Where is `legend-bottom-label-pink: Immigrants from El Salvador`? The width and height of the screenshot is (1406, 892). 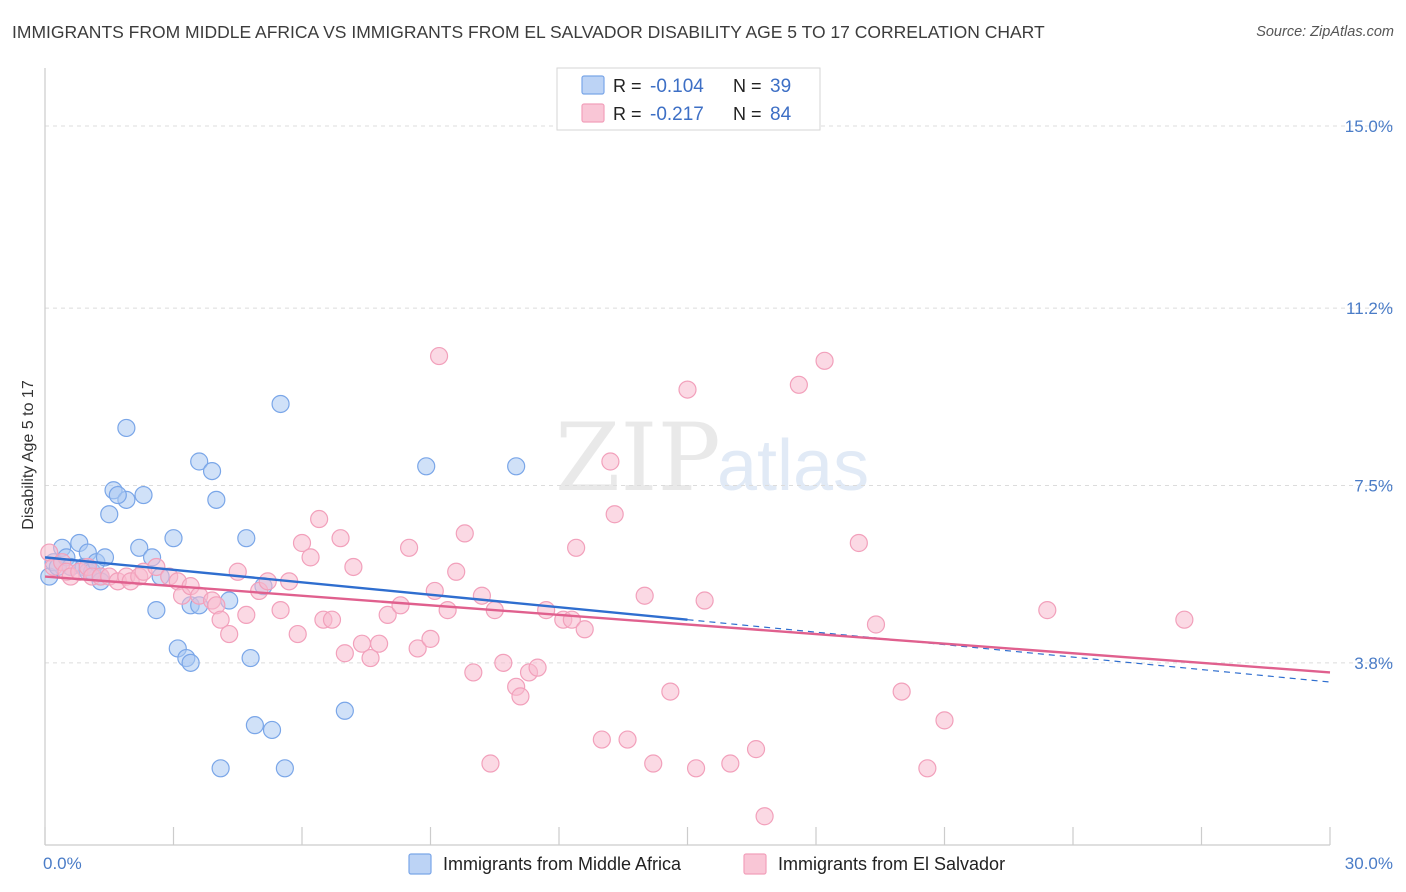
legend-bottom-label-pink: Immigrants from El Salvador is located at coordinates (891, 864).